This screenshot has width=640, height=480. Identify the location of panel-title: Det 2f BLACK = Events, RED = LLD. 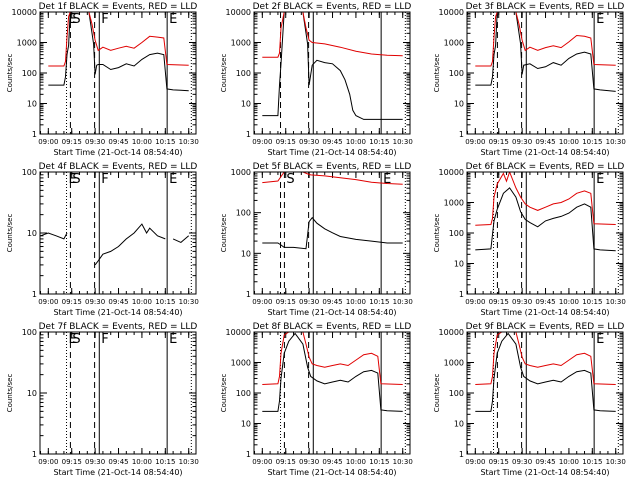
(332, 7).